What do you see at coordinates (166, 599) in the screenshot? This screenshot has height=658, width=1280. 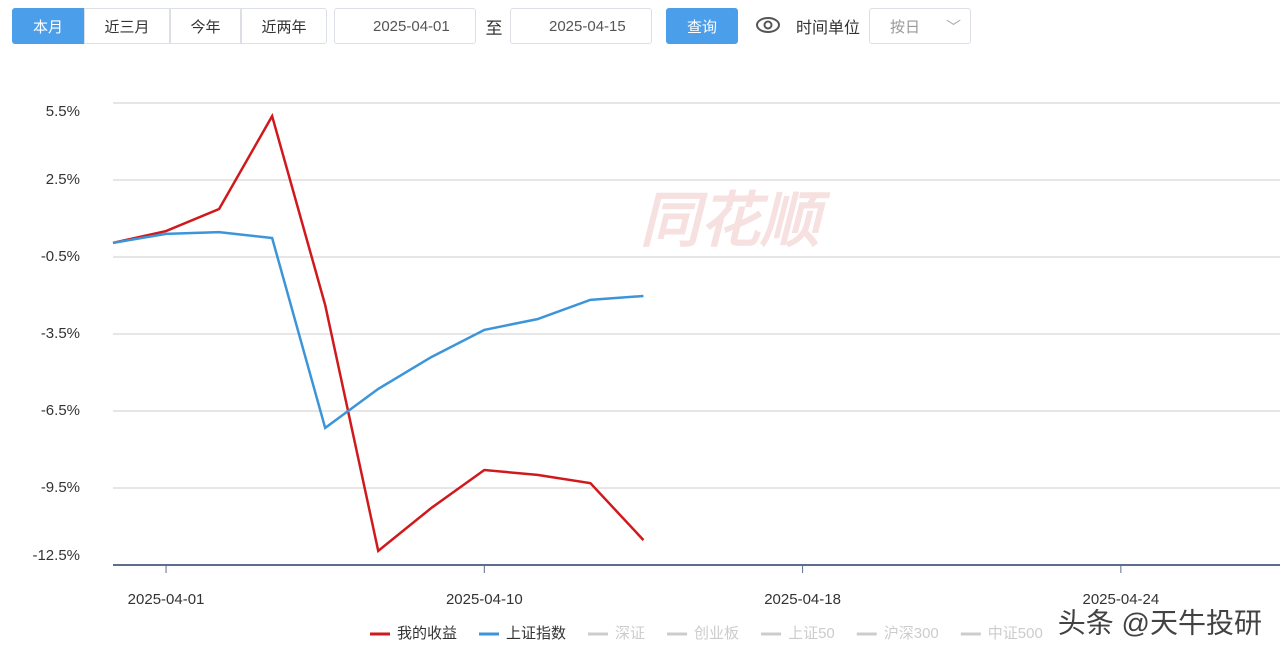 I see `x-tick-label: 2025-04-01` at bounding box center [166, 599].